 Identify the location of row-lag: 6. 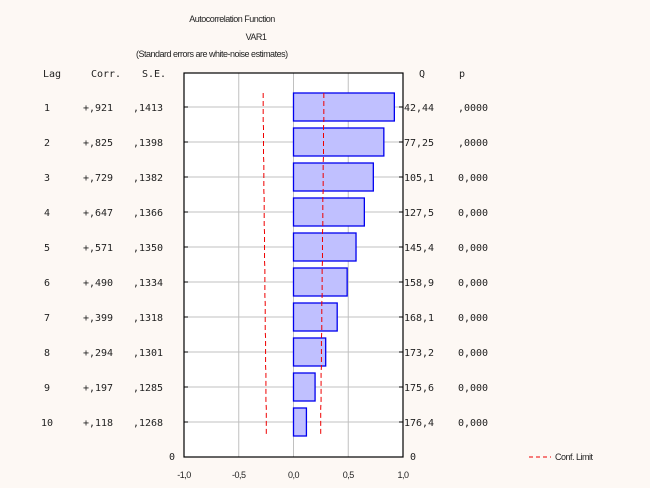
(47, 283).